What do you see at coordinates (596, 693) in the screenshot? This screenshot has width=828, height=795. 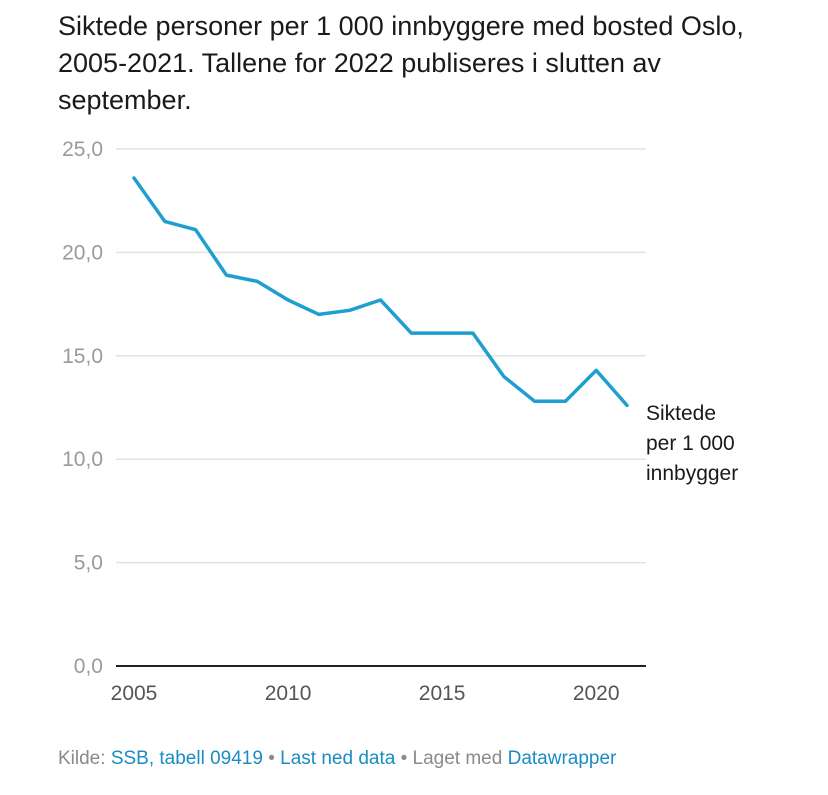 I see `x-tick-label: 2020` at bounding box center [596, 693].